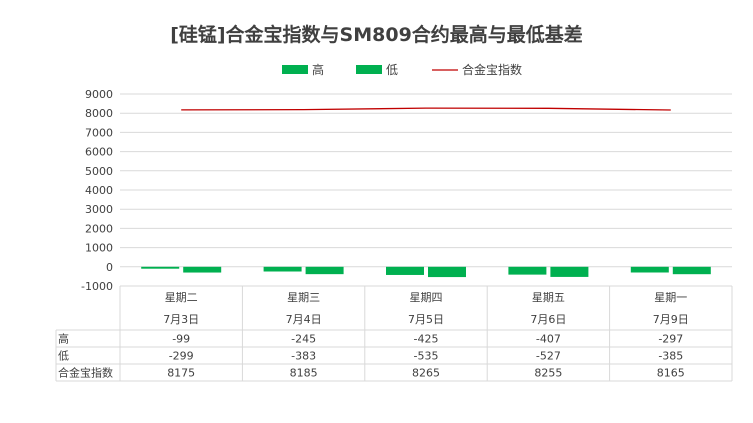  Describe the element at coordinates (369, 69) in the screenshot. I see `legend-swatch-low` at that location.